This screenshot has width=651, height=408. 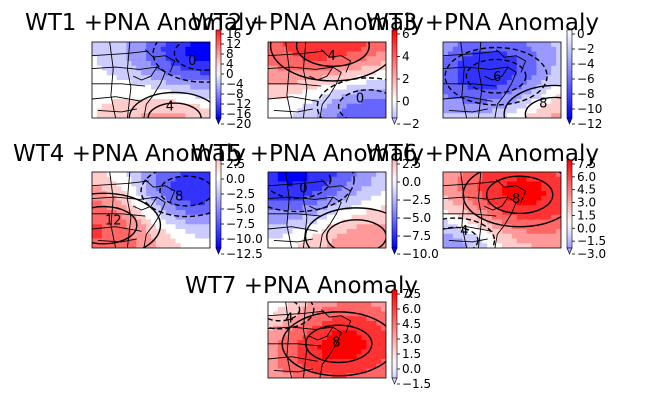 I want to click on map-frame, so click(x=502, y=80).